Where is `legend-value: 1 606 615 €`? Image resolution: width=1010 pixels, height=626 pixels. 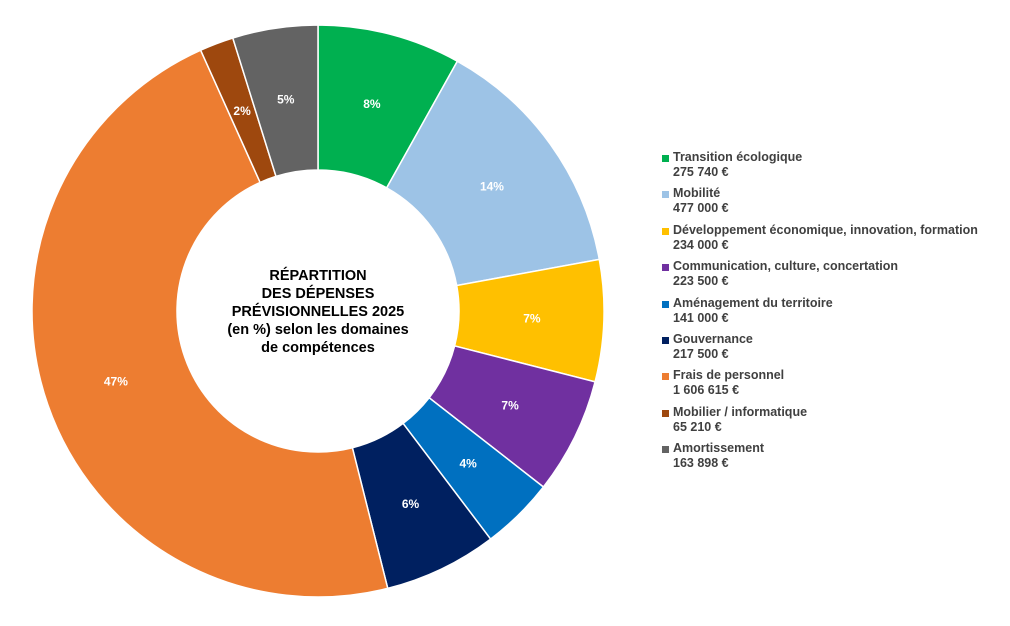 legend-value: 1 606 615 € is located at coordinates (706, 390).